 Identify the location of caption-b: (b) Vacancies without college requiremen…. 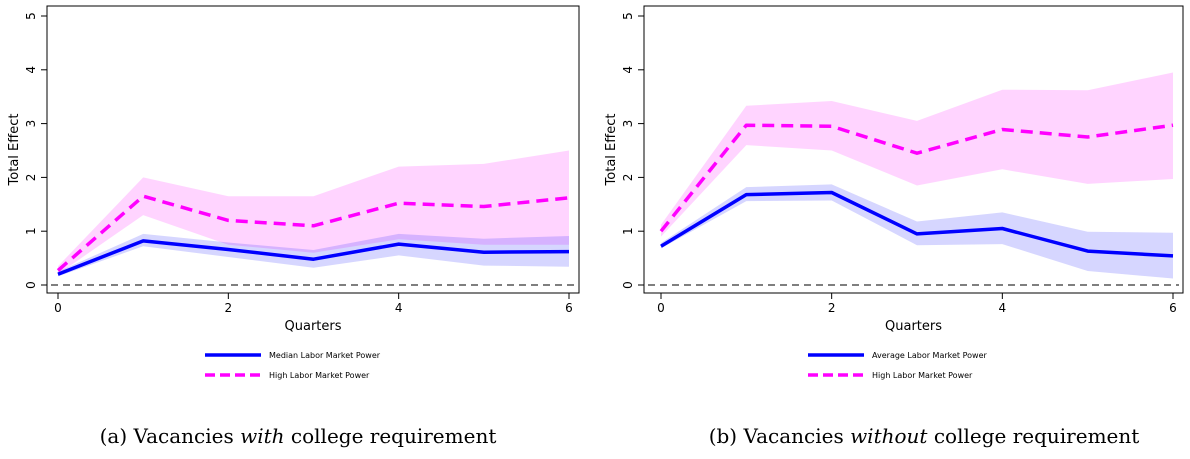
(924, 436).